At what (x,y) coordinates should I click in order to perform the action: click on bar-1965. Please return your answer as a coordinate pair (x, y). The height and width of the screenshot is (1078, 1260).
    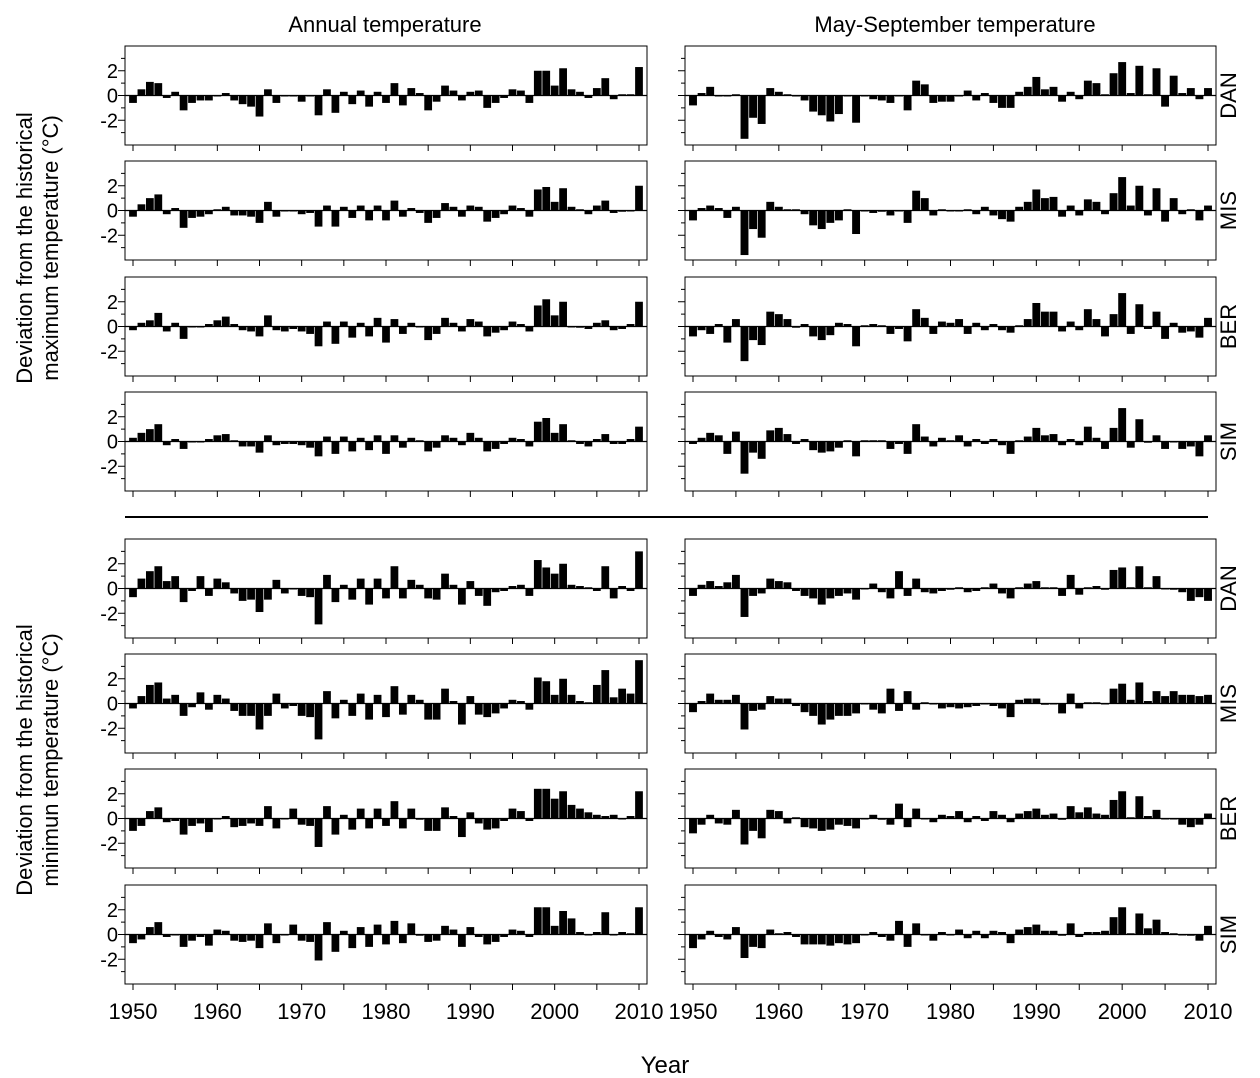
    Looking at the image, I should click on (259, 331).